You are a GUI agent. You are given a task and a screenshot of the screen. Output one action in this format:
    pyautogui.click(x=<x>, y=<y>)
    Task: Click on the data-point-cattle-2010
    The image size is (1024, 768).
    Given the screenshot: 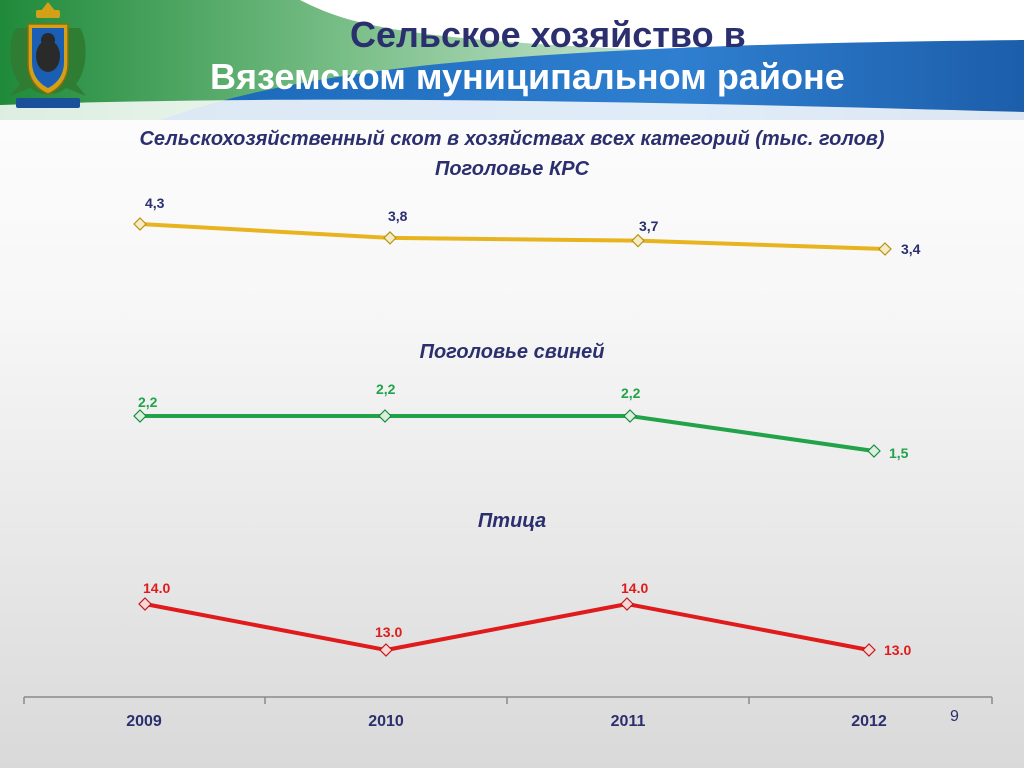 What is the action you would take?
    pyautogui.click(x=390, y=238)
    